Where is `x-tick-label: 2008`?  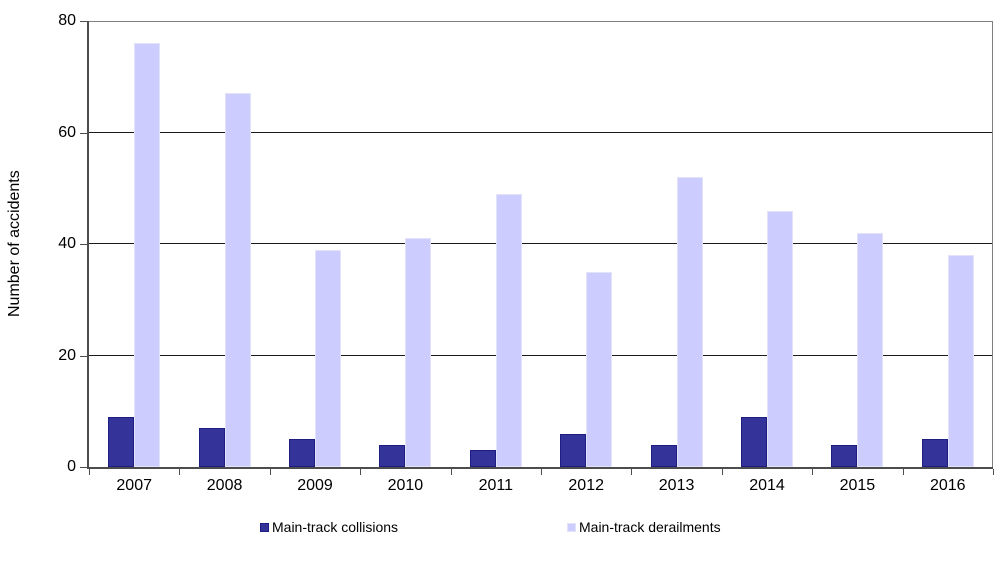 x-tick-label: 2008 is located at coordinates (224, 485).